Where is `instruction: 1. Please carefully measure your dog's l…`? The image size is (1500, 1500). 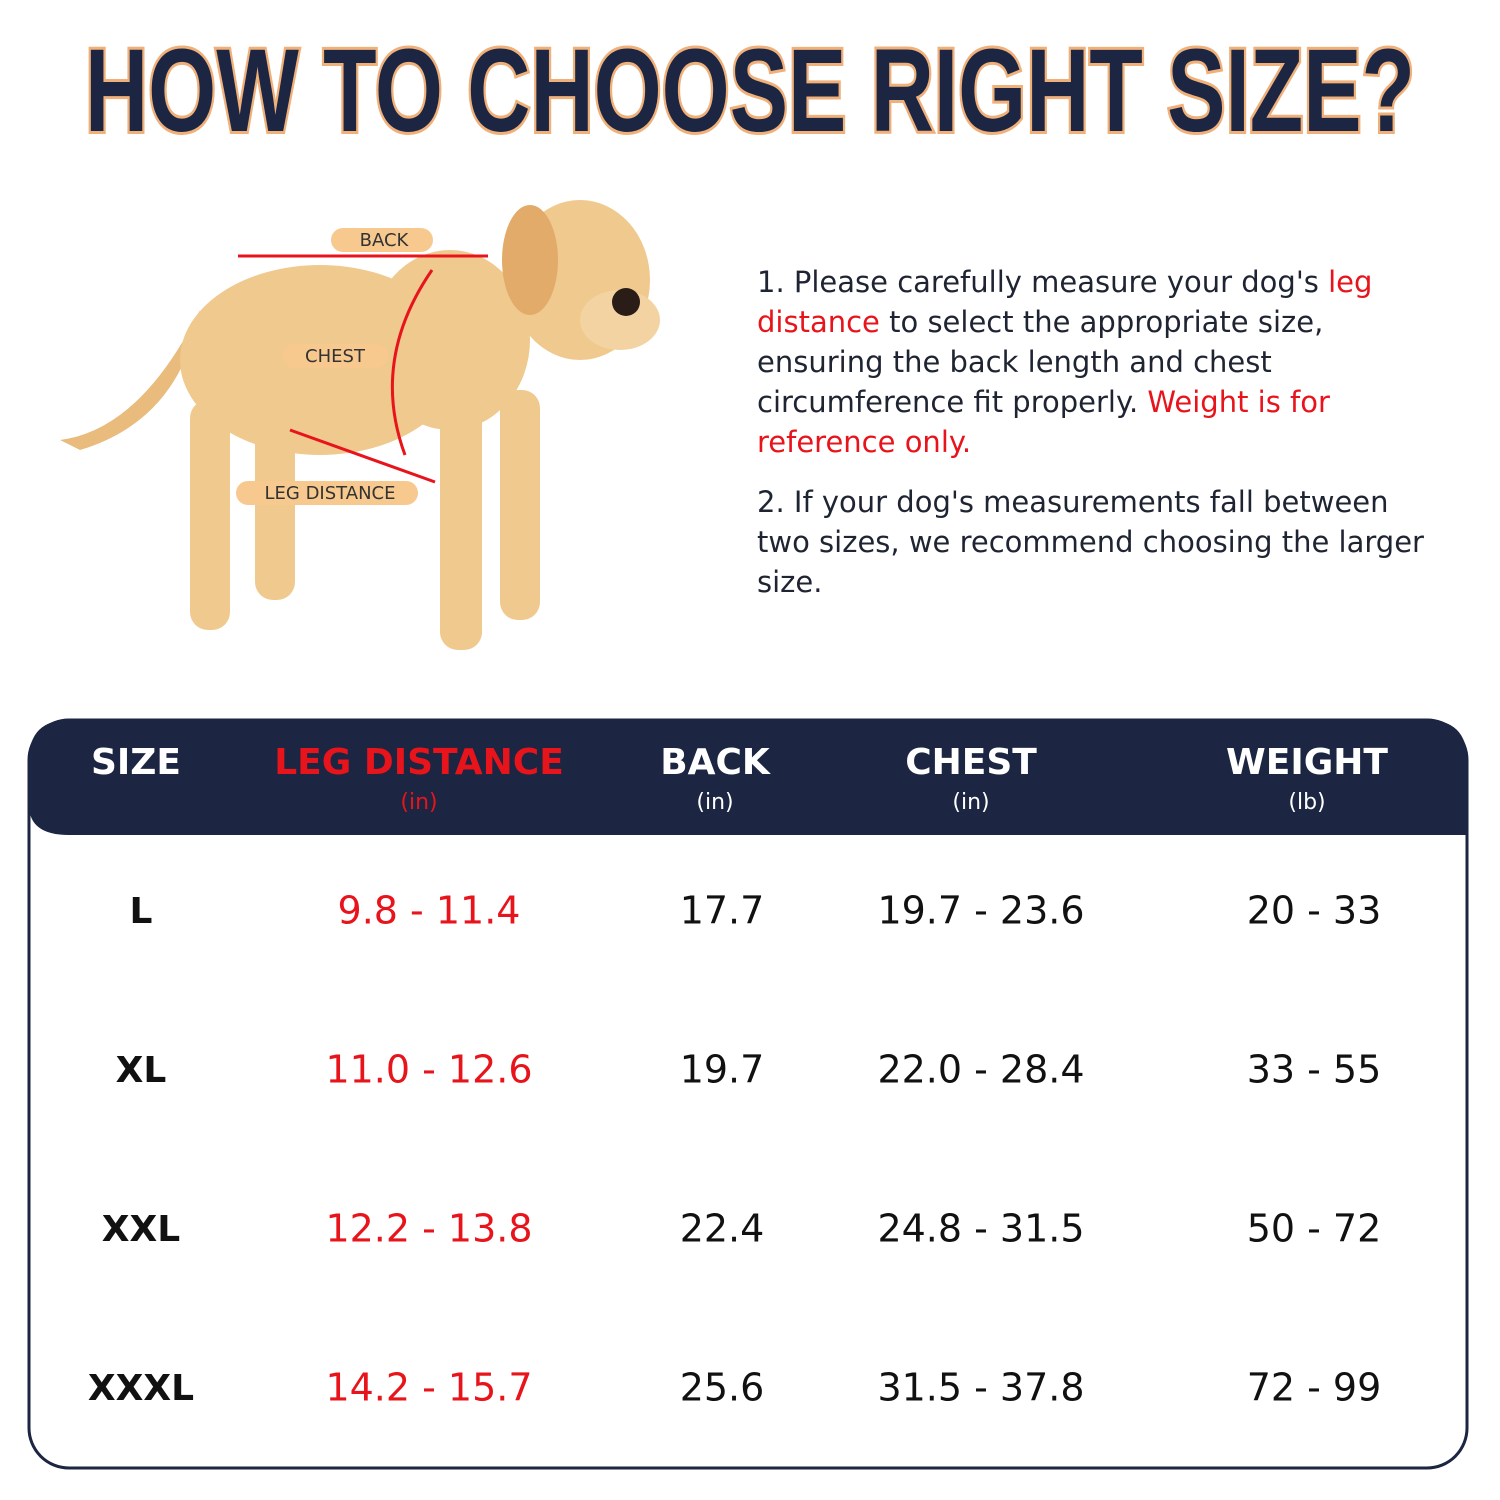 instruction: 1. Please carefully measure your dog's l… is located at coordinates (1102, 362).